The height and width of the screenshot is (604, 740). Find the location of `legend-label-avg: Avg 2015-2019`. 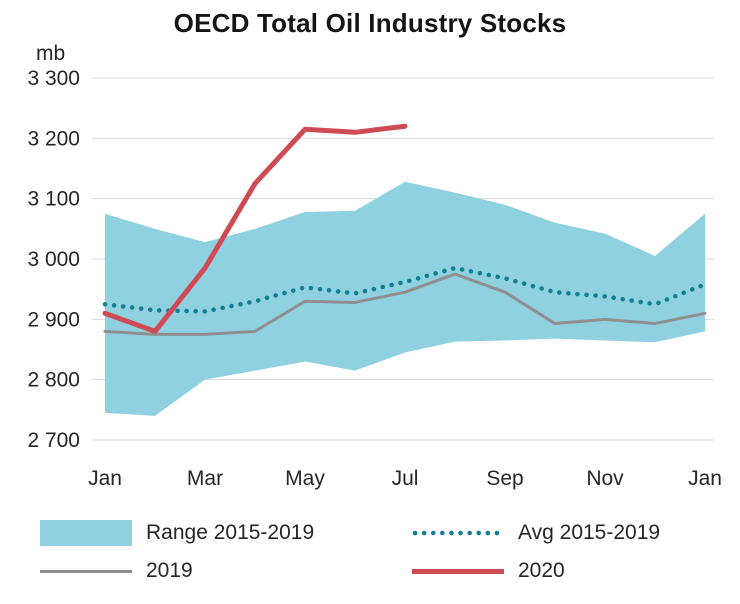

legend-label-avg: Avg 2015-2019 is located at coordinates (589, 532).